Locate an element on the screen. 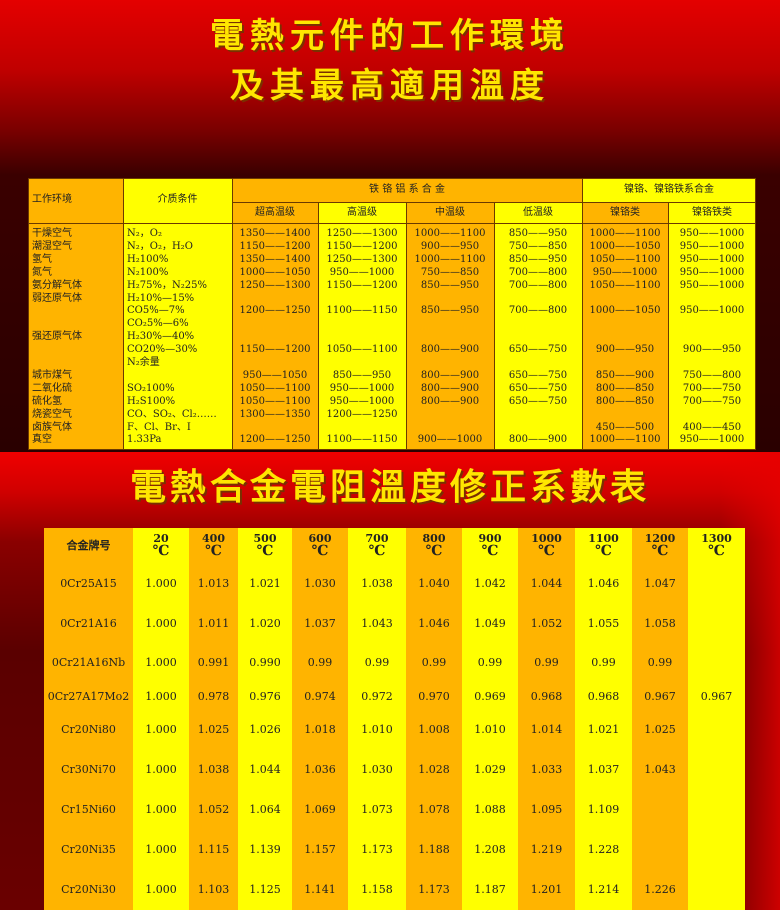 The width and height of the screenshot is (780, 910). coefficient-cell: 1.173 is located at coordinates (434, 889).